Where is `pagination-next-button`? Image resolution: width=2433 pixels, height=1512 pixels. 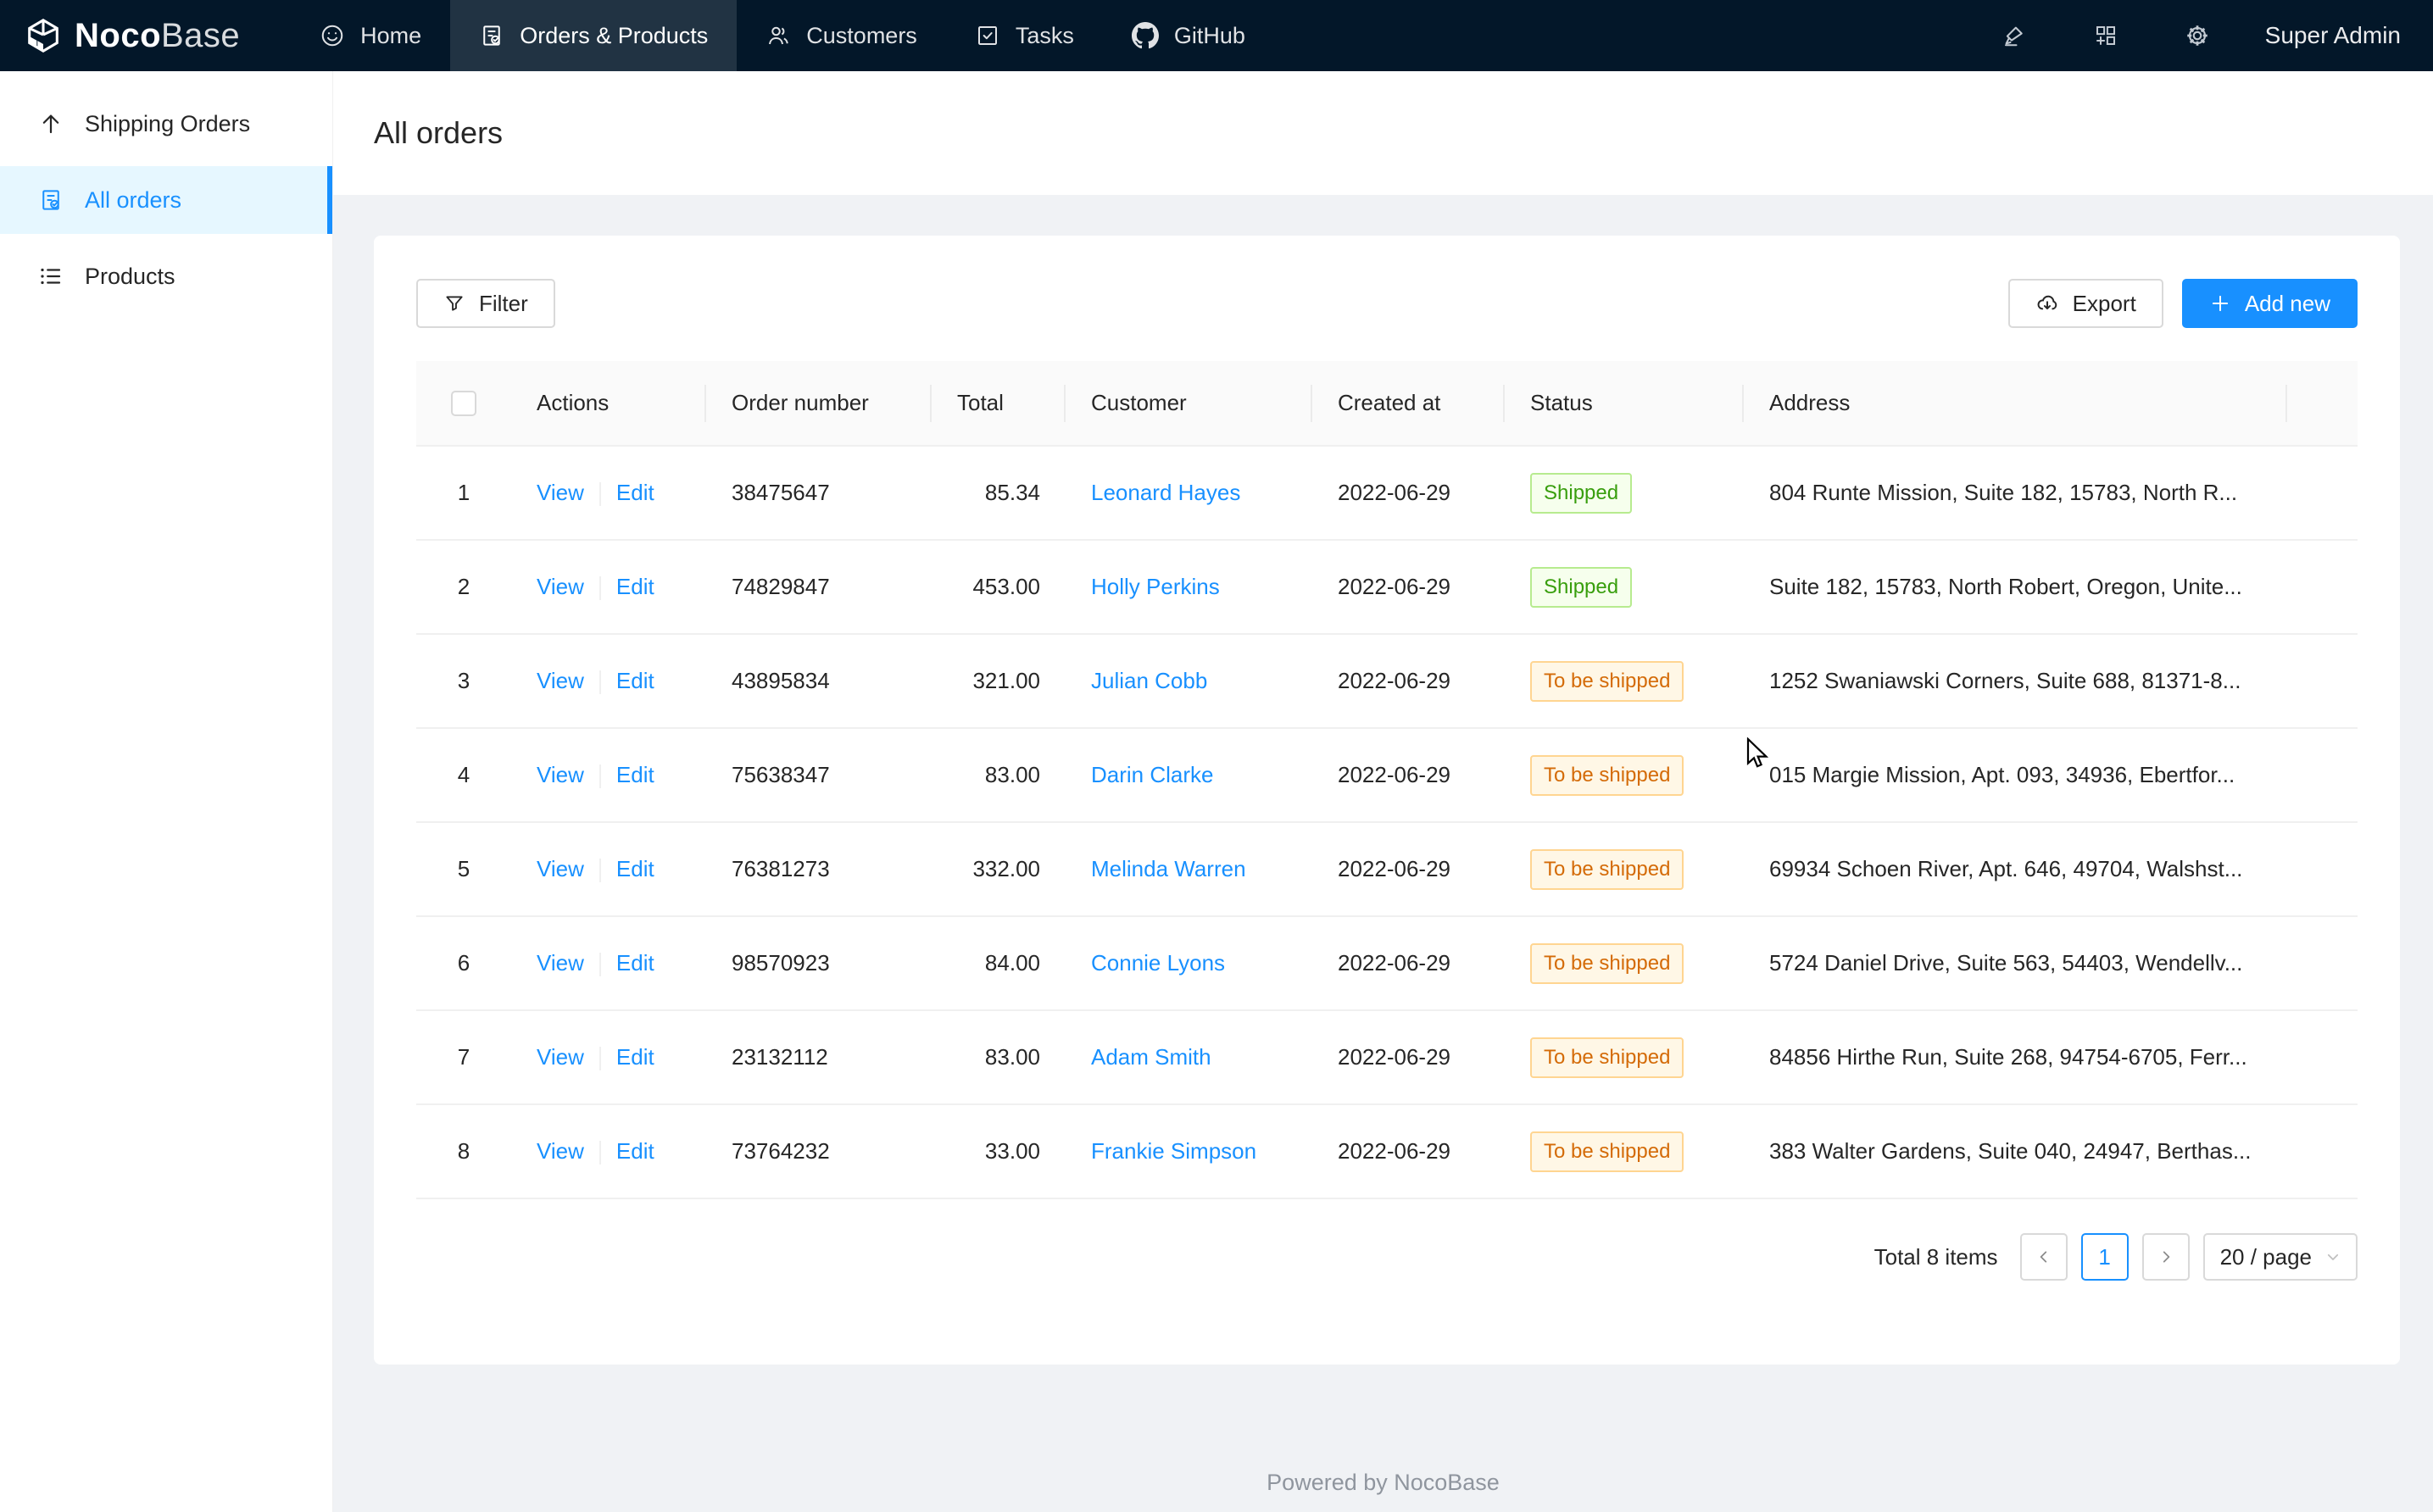
pagination-next-button is located at coordinates (2165, 1257).